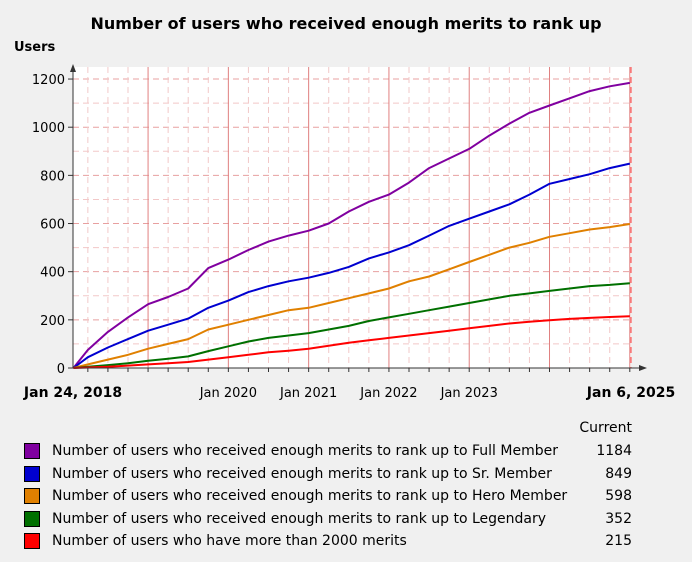  Describe the element at coordinates (618, 541) in the screenshot. I see `legend-current-value: 215` at that location.